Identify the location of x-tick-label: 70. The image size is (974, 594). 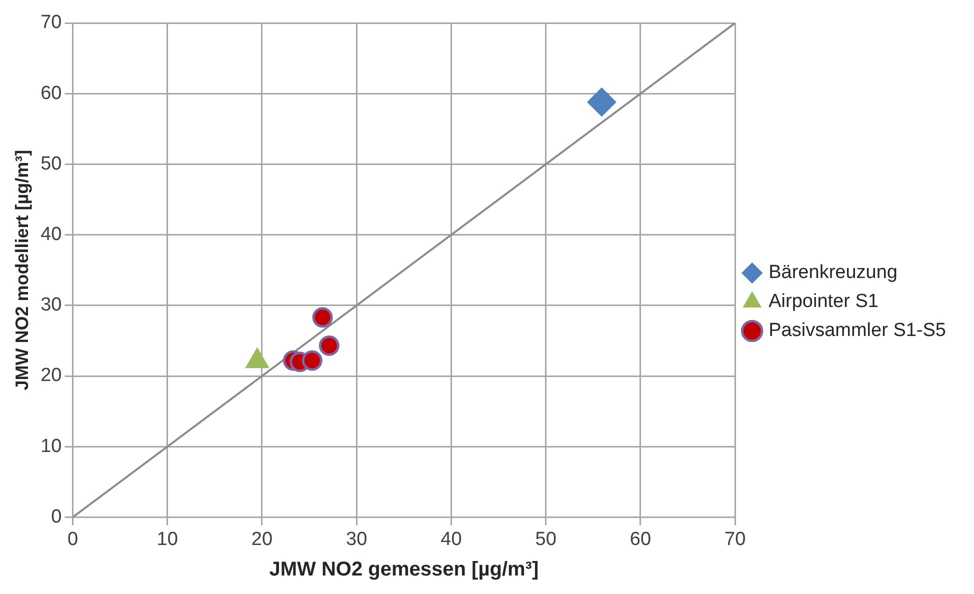
(735, 539).